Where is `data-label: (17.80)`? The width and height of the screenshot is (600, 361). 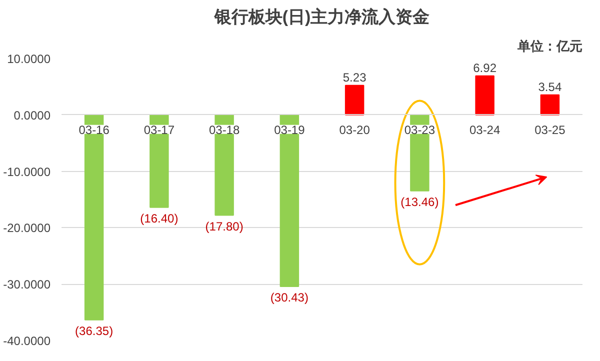
data-label: (17.80) is located at coordinates (224, 226).